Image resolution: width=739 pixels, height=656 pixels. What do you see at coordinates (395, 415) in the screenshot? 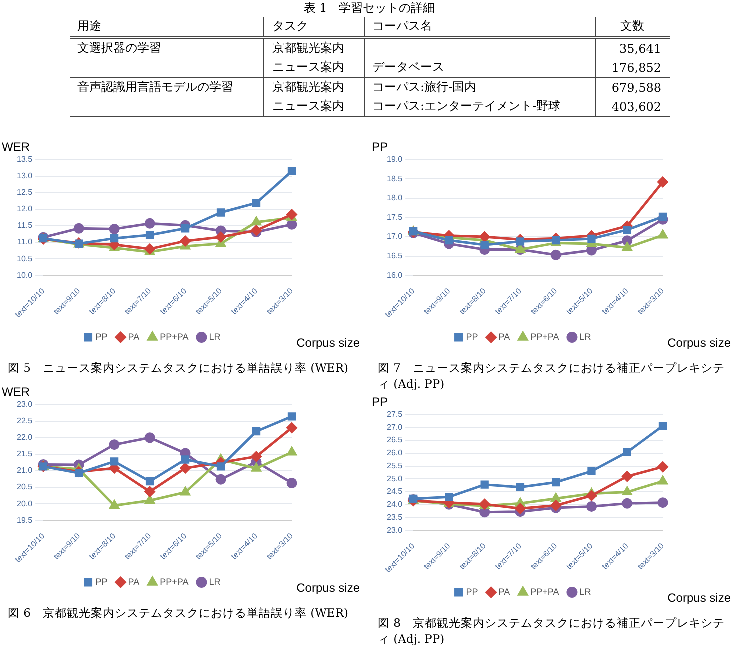
I see `y-tick-label: 27.5` at bounding box center [395, 415].